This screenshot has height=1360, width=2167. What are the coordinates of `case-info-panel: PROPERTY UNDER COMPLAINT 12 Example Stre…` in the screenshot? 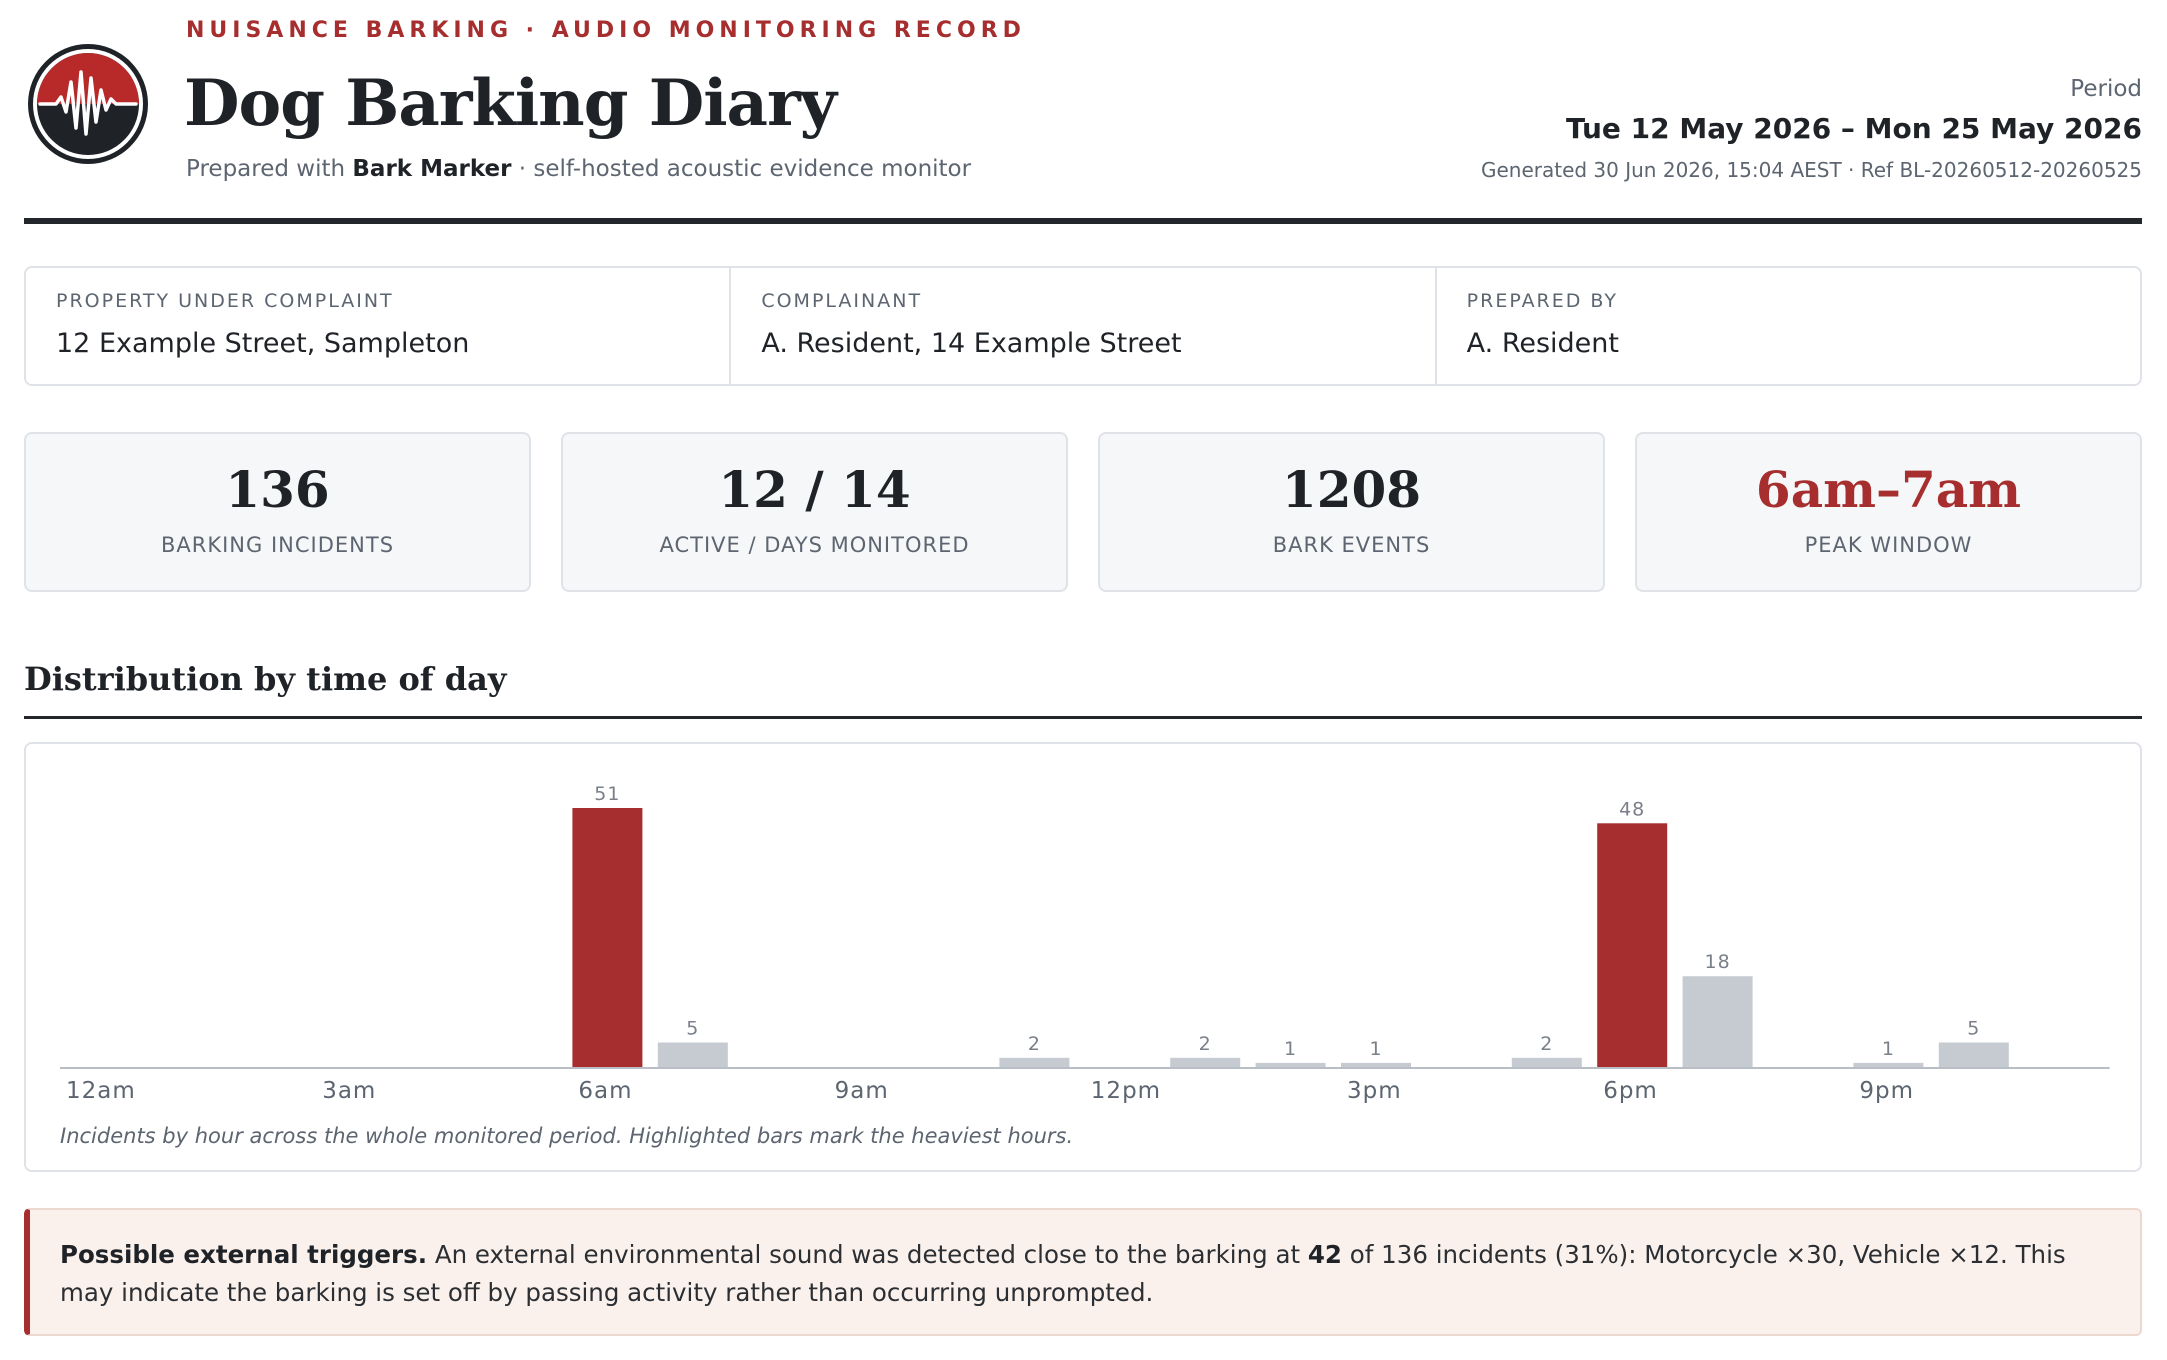 It's located at (1083, 326).